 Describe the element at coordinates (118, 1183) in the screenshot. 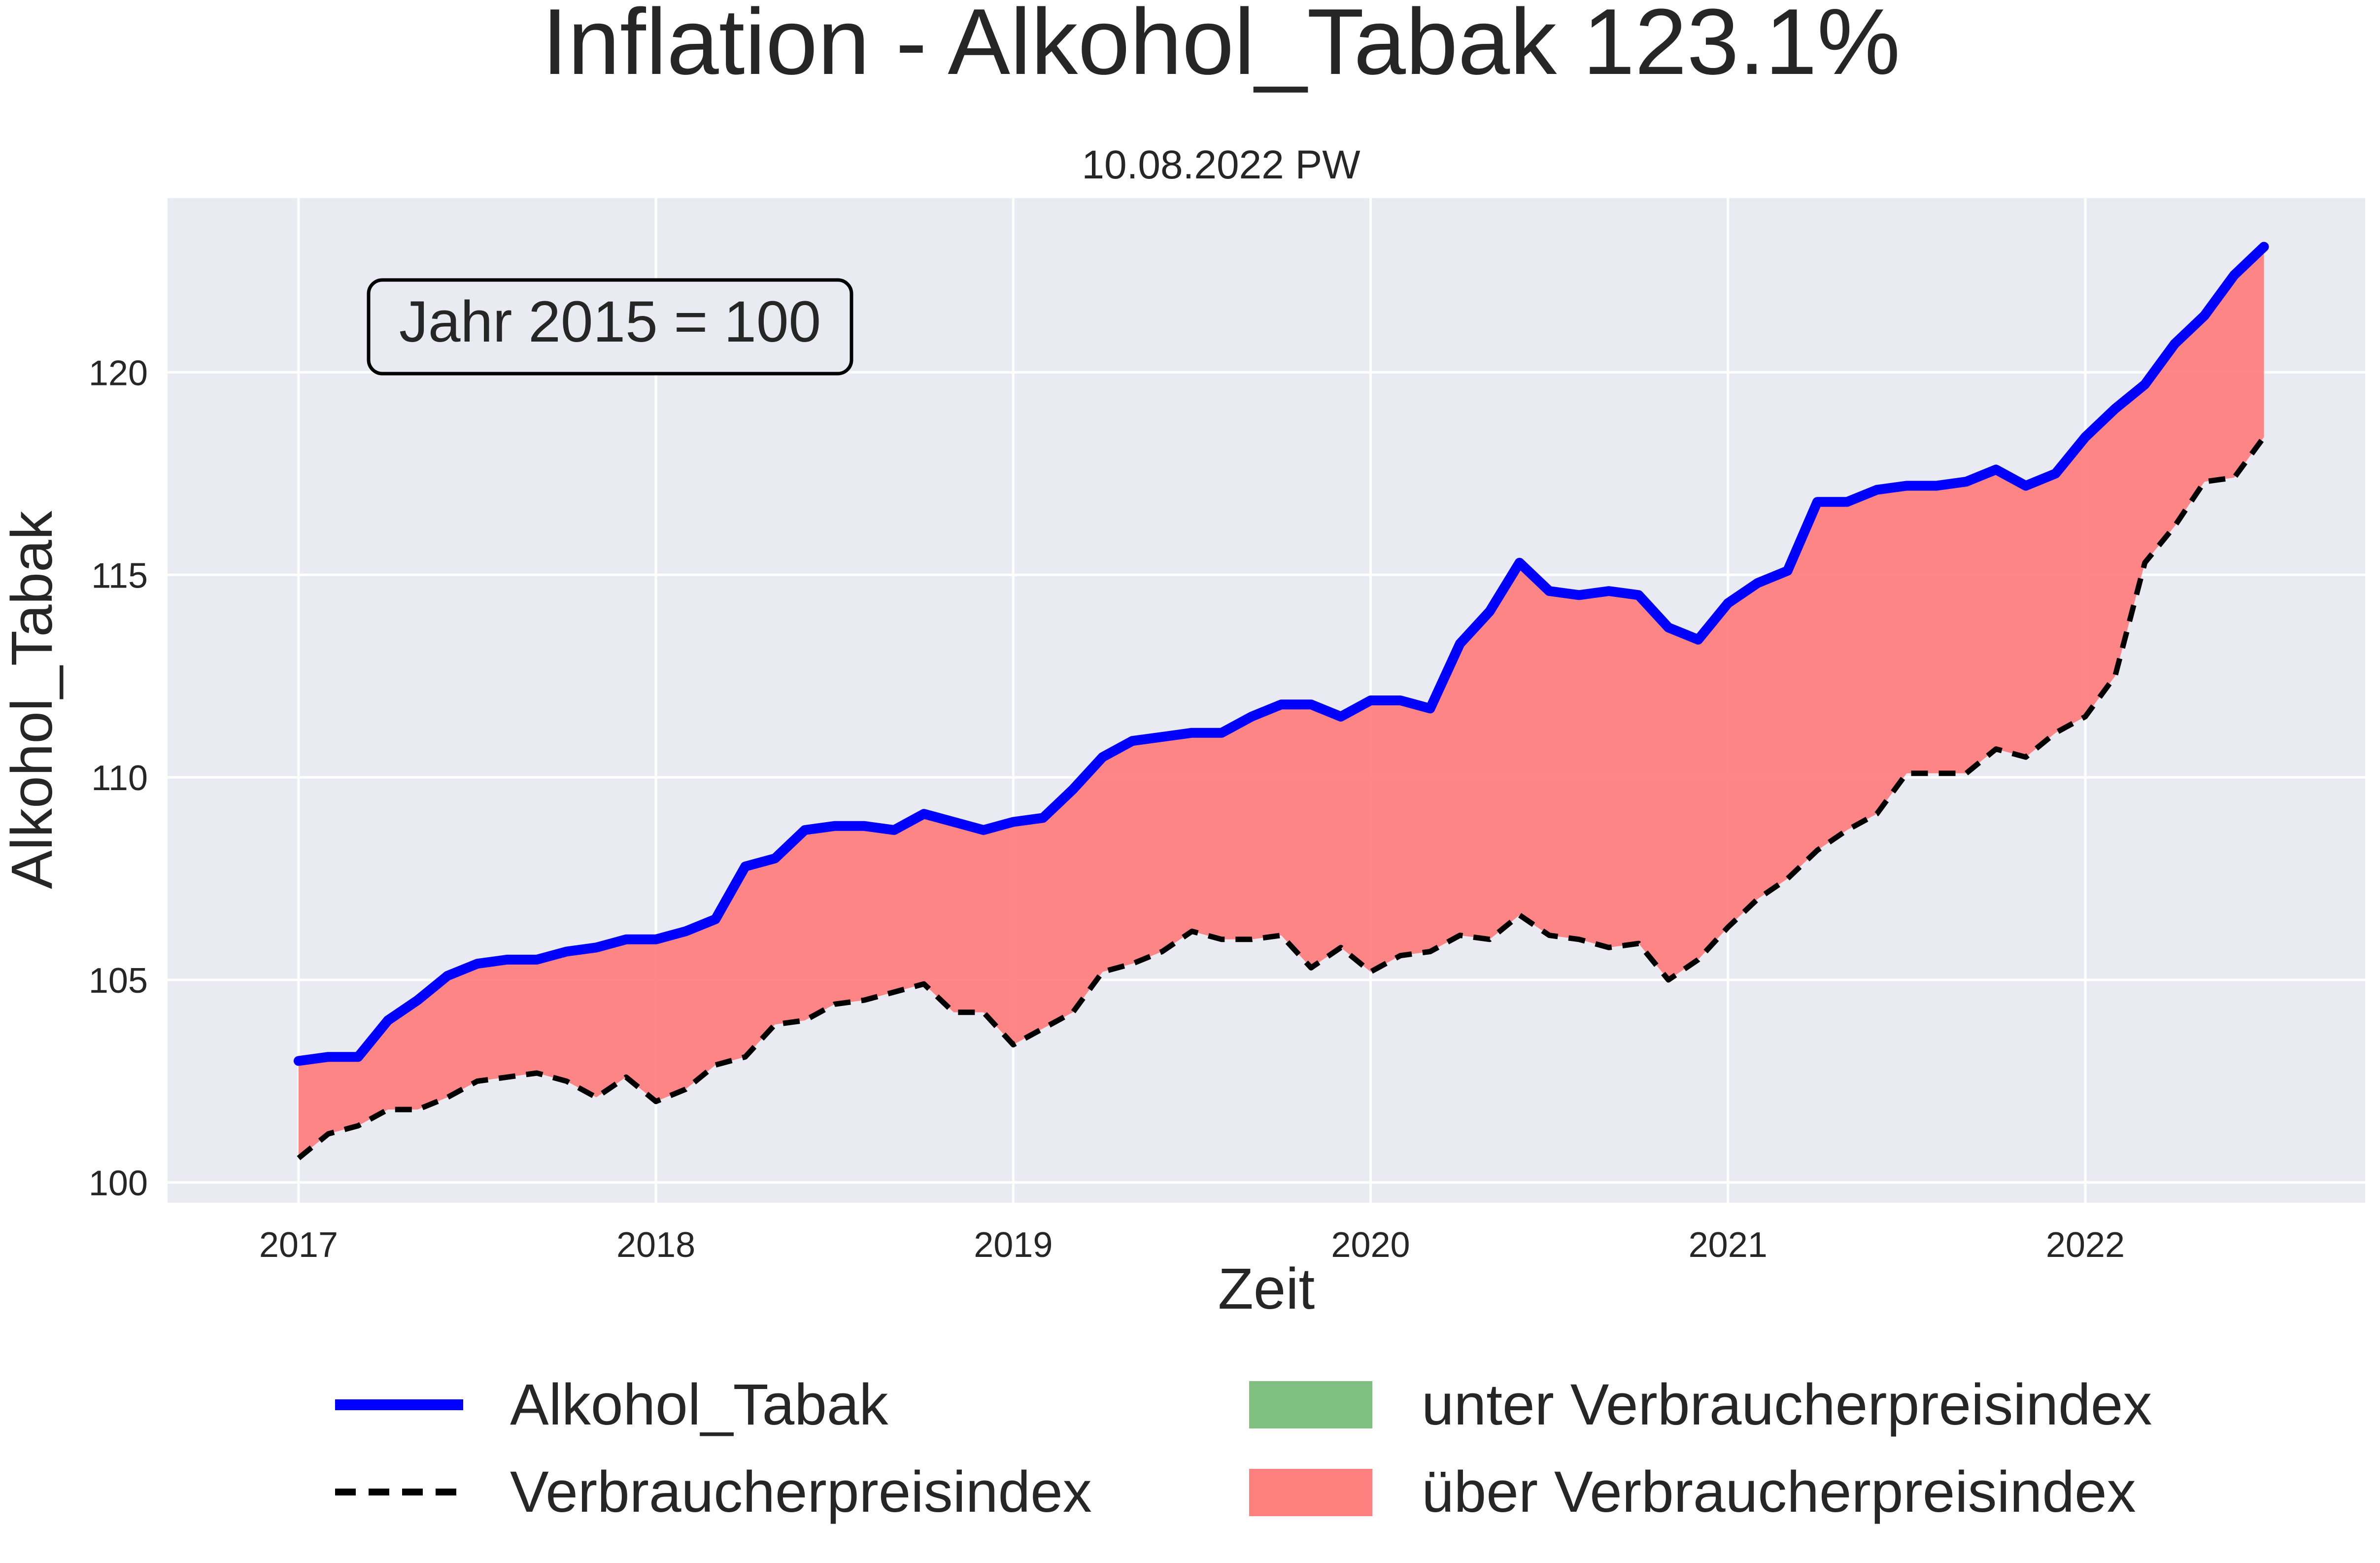

I see `y-tick-label: 100` at that location.